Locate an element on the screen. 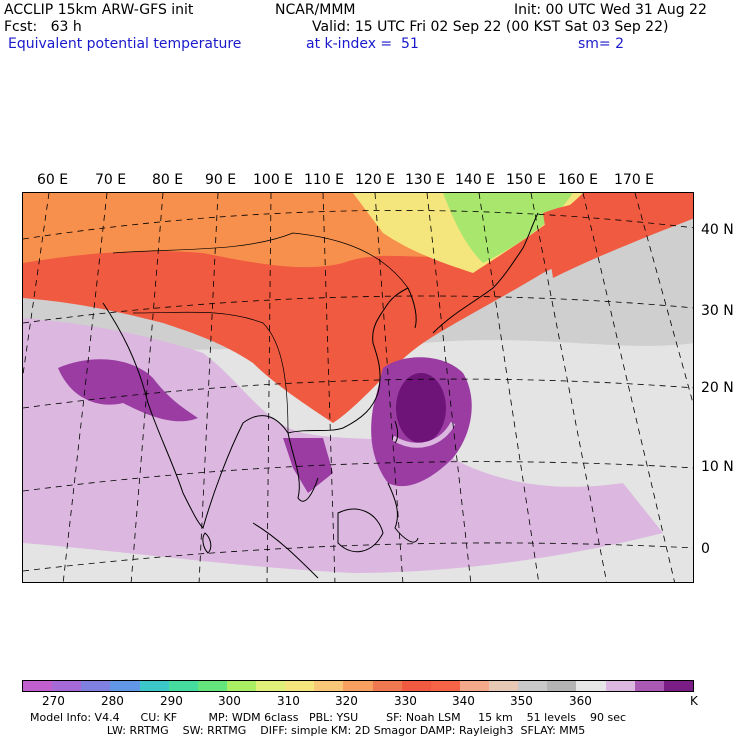 This screenshot has height=740, width=740. level-index: at k-index = 51 is located at coordinates (362, 44).